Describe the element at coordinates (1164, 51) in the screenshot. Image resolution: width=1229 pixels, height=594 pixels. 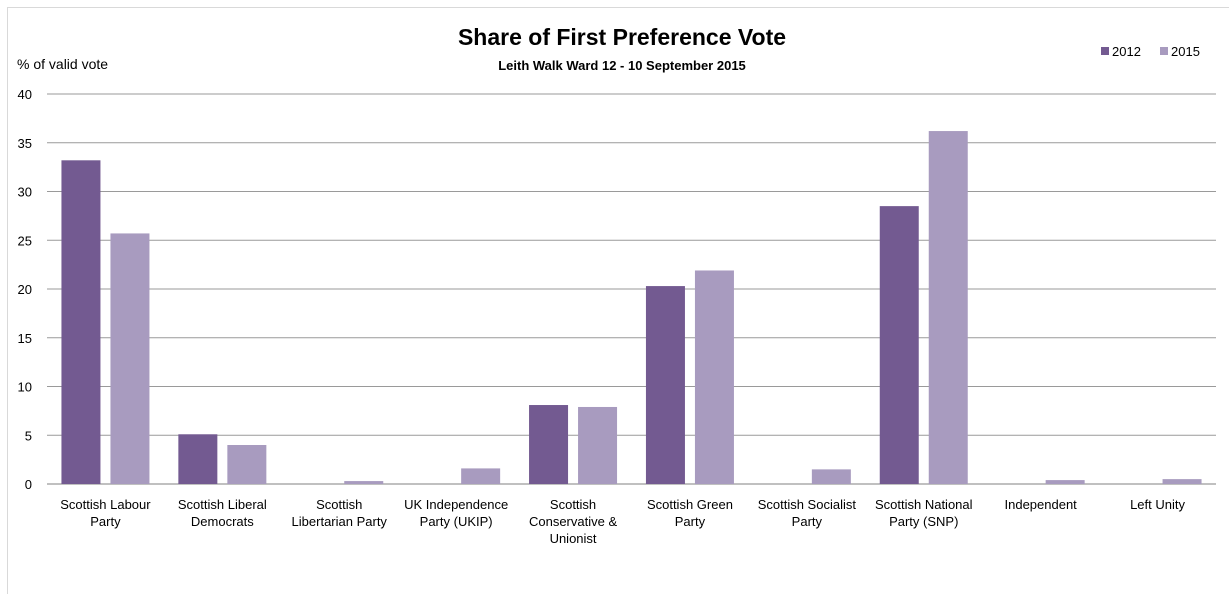
I see `legend-swatch-2015` at that location.